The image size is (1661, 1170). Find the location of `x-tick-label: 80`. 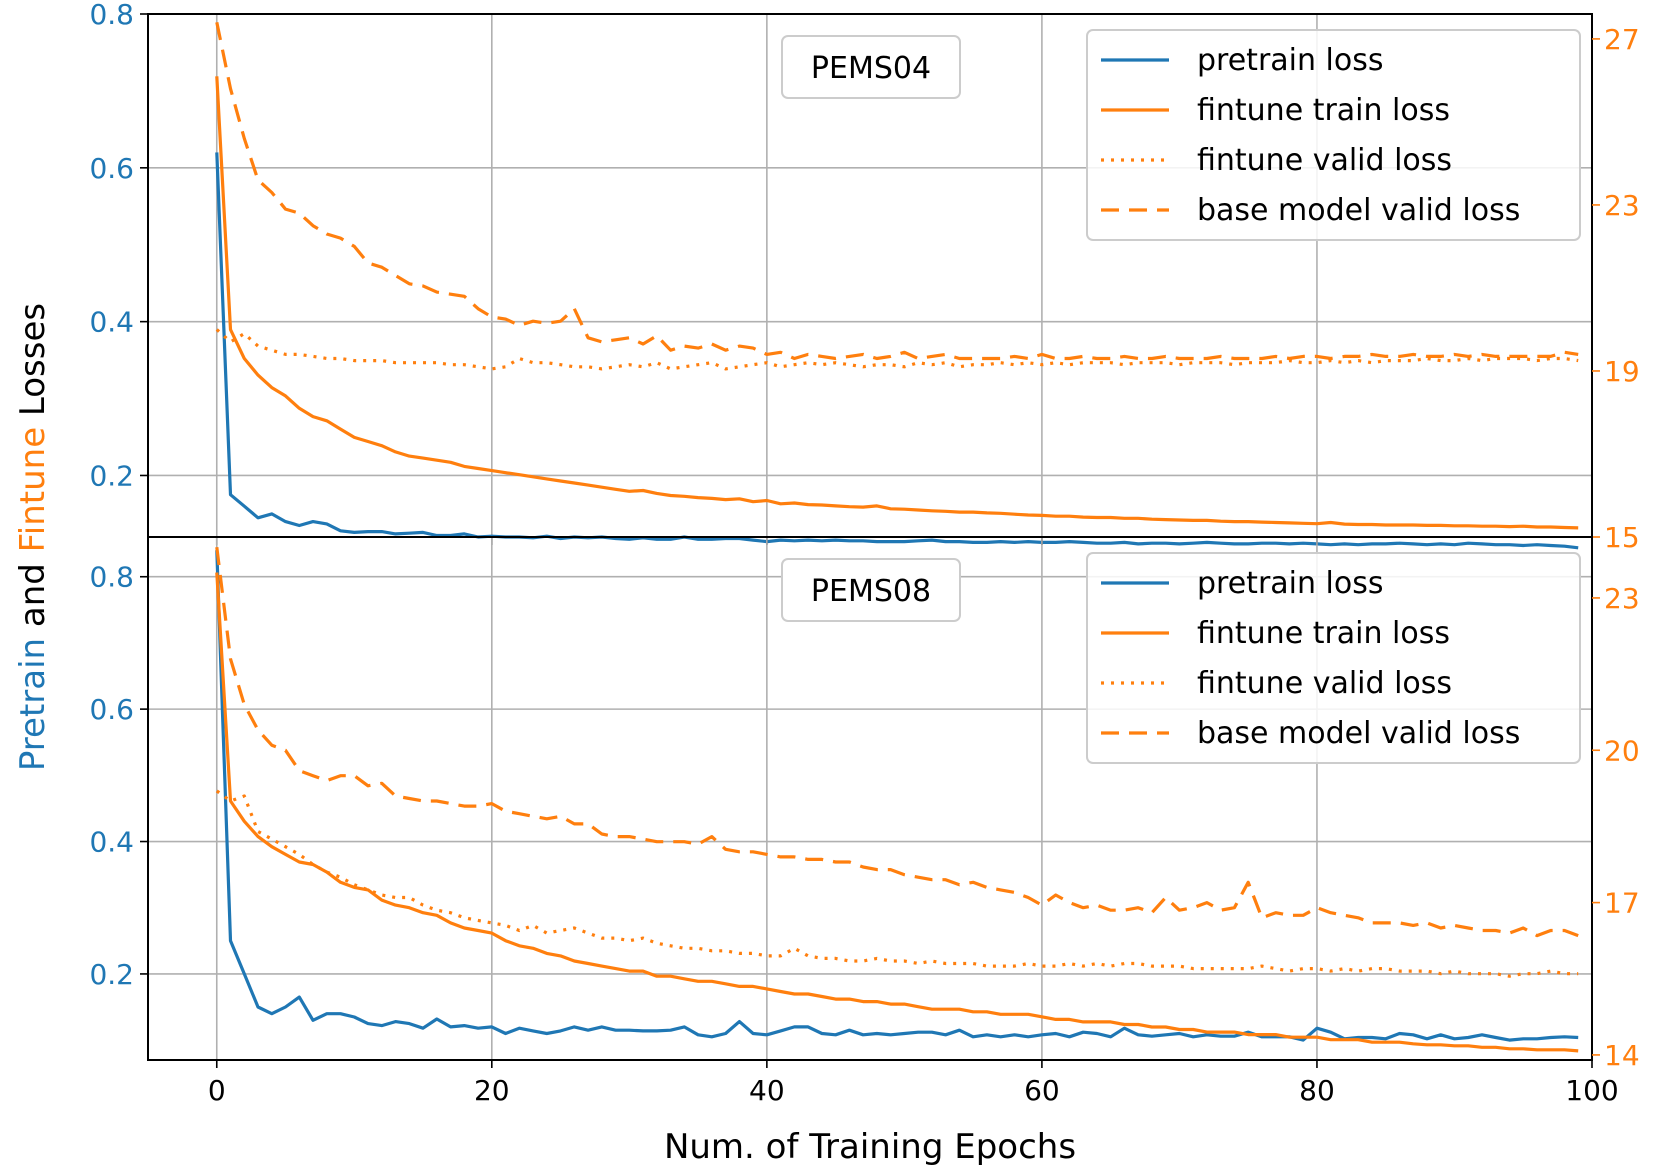

x-tick-label: 80 is located at coordinates (1317, 1090).